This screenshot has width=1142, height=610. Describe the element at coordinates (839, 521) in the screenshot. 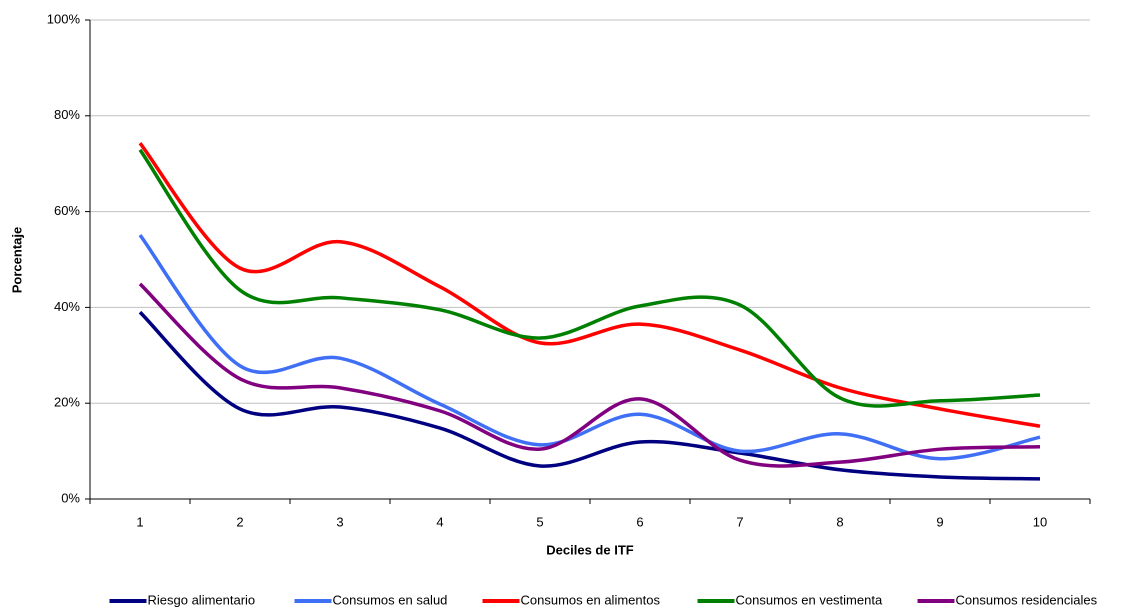

I see `x-tick-label: 8` at that location.